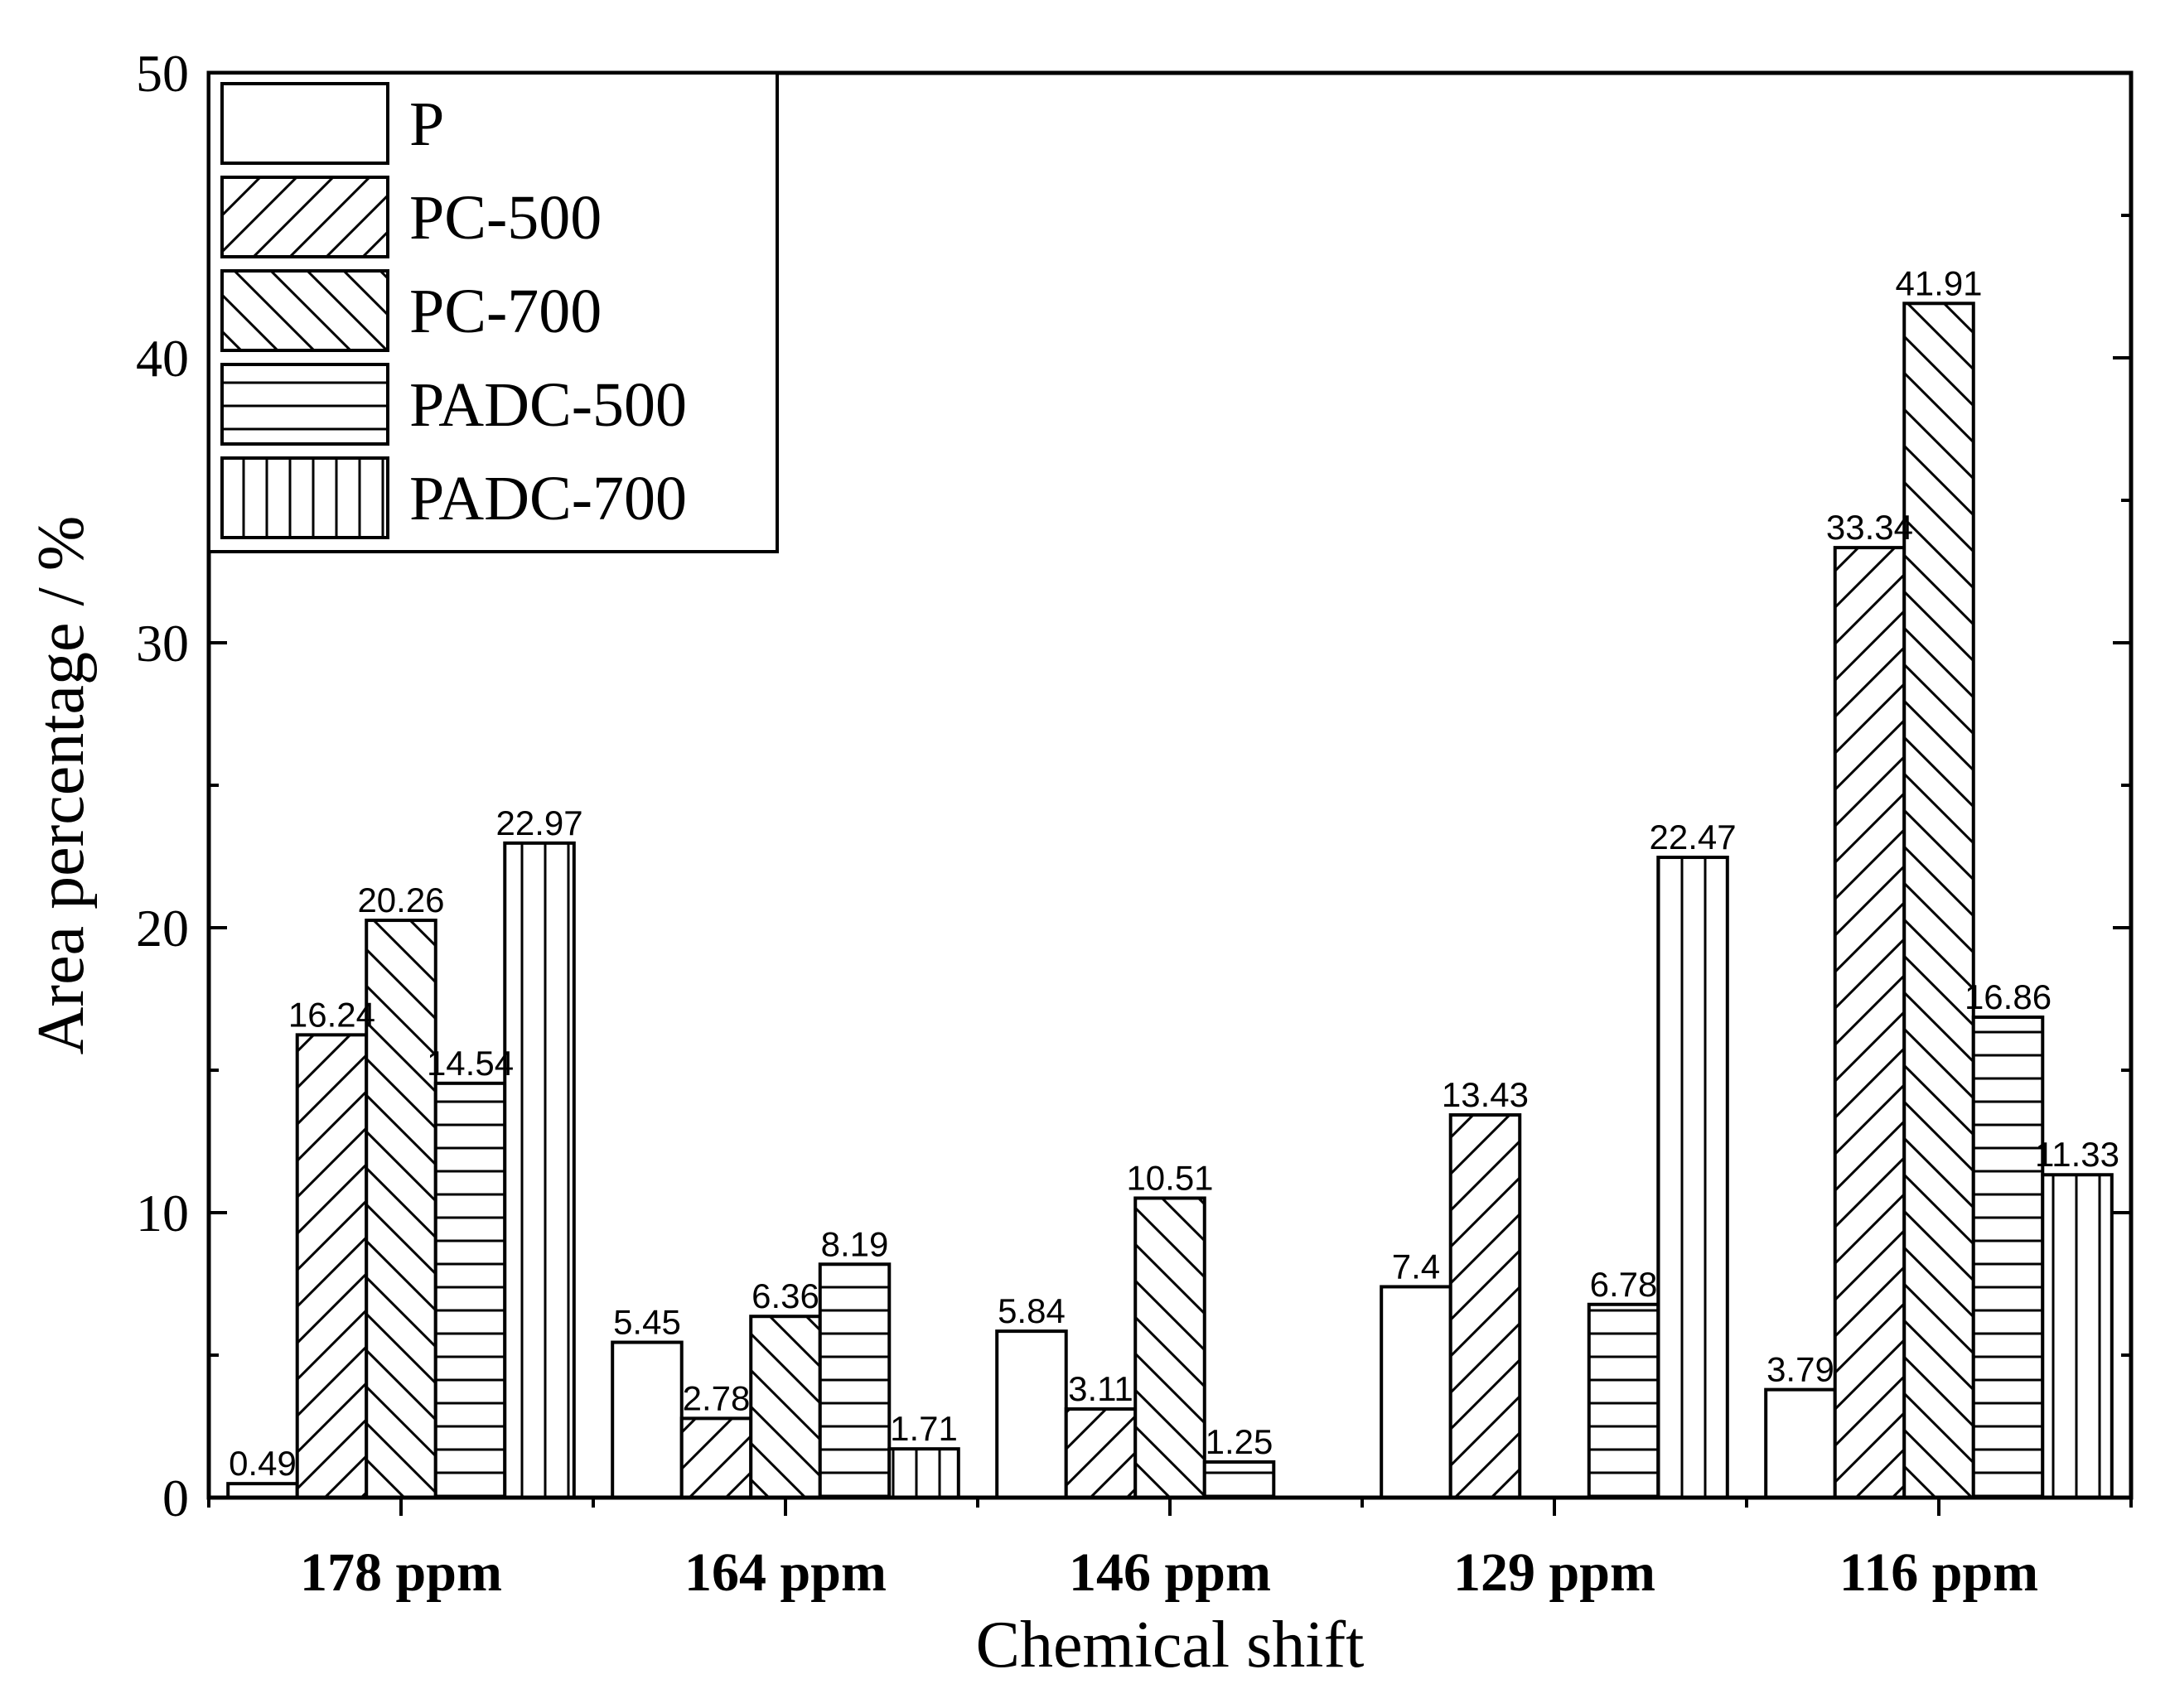 Image resolution: width=2170 pixels, height=1708 pixels. I want to click on legend: P PC-500 PC-700 PADC-500 PADC-700, so click(493, 312).